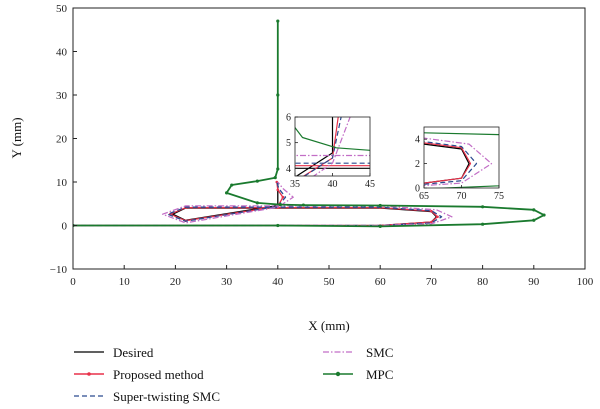 The width and height of the screenshot is (600, 409). Describe the element at coordinates (62, 96) in the screenshot. I see `y-tick-label: 30` at that location.